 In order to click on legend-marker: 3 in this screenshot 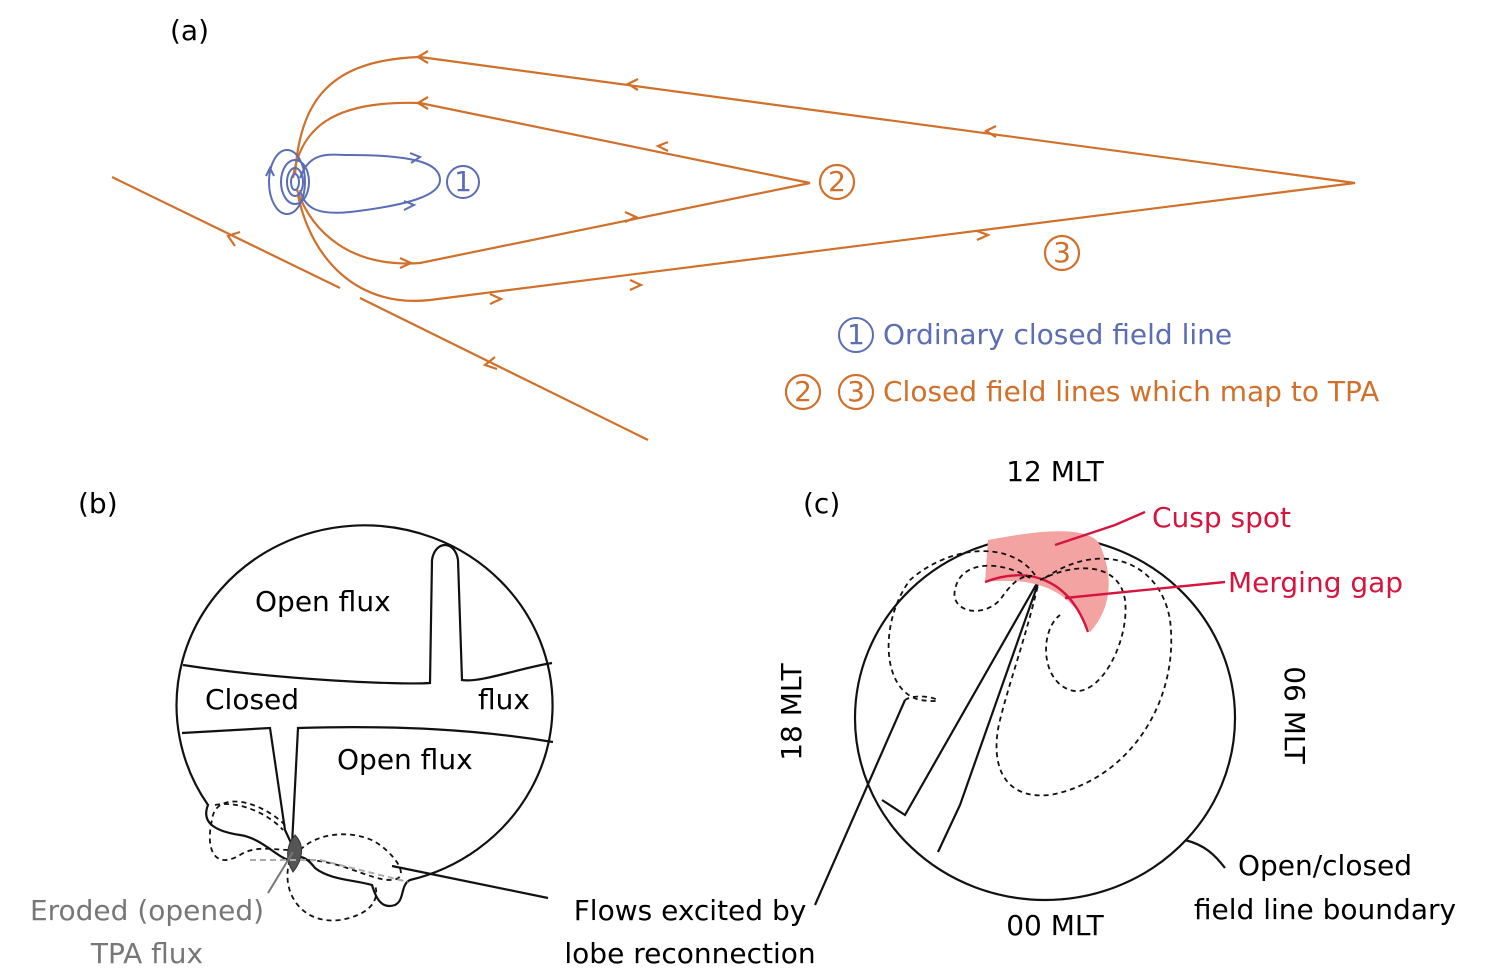, I will do `click(856, 391)`.